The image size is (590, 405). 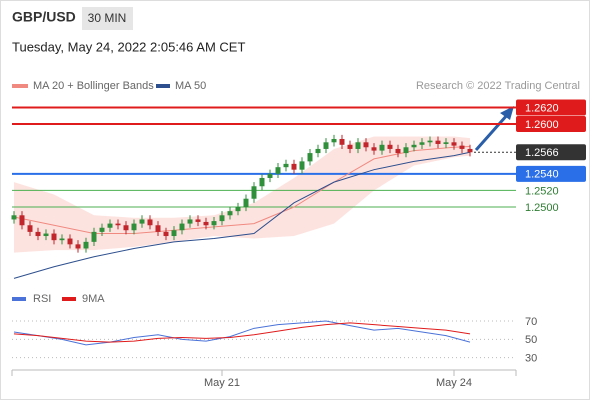 I want to click on level-label: 1.2620, so click(x=542, y=108).